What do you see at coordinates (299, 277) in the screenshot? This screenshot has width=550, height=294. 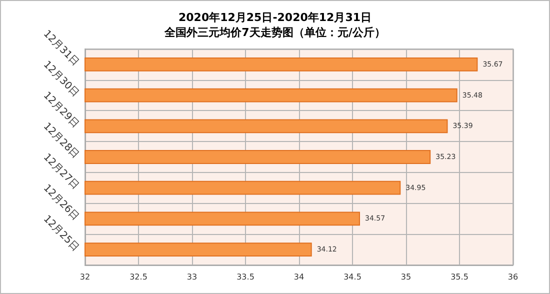 I see `x-tick-label: 34` at bounding box center [299, 277].